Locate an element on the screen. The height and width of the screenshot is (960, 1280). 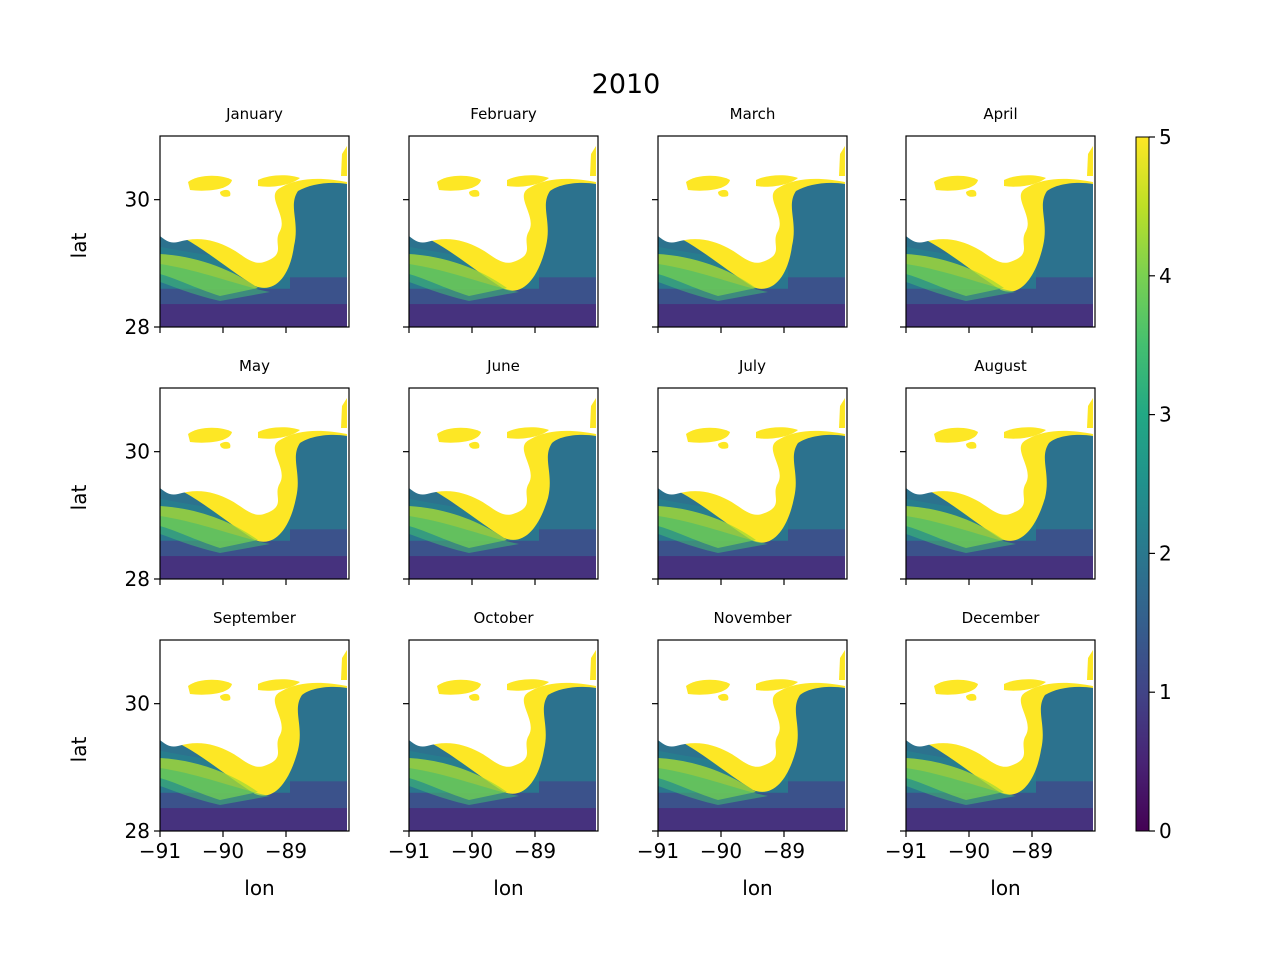
panel-august: August is located at coordinates (998, 471).